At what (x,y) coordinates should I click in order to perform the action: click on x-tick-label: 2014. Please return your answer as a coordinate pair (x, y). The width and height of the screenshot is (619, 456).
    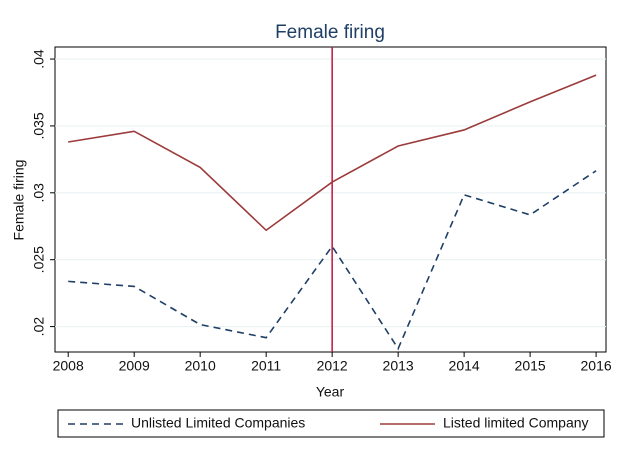
    Looking at the image, I should click on (464, 366).